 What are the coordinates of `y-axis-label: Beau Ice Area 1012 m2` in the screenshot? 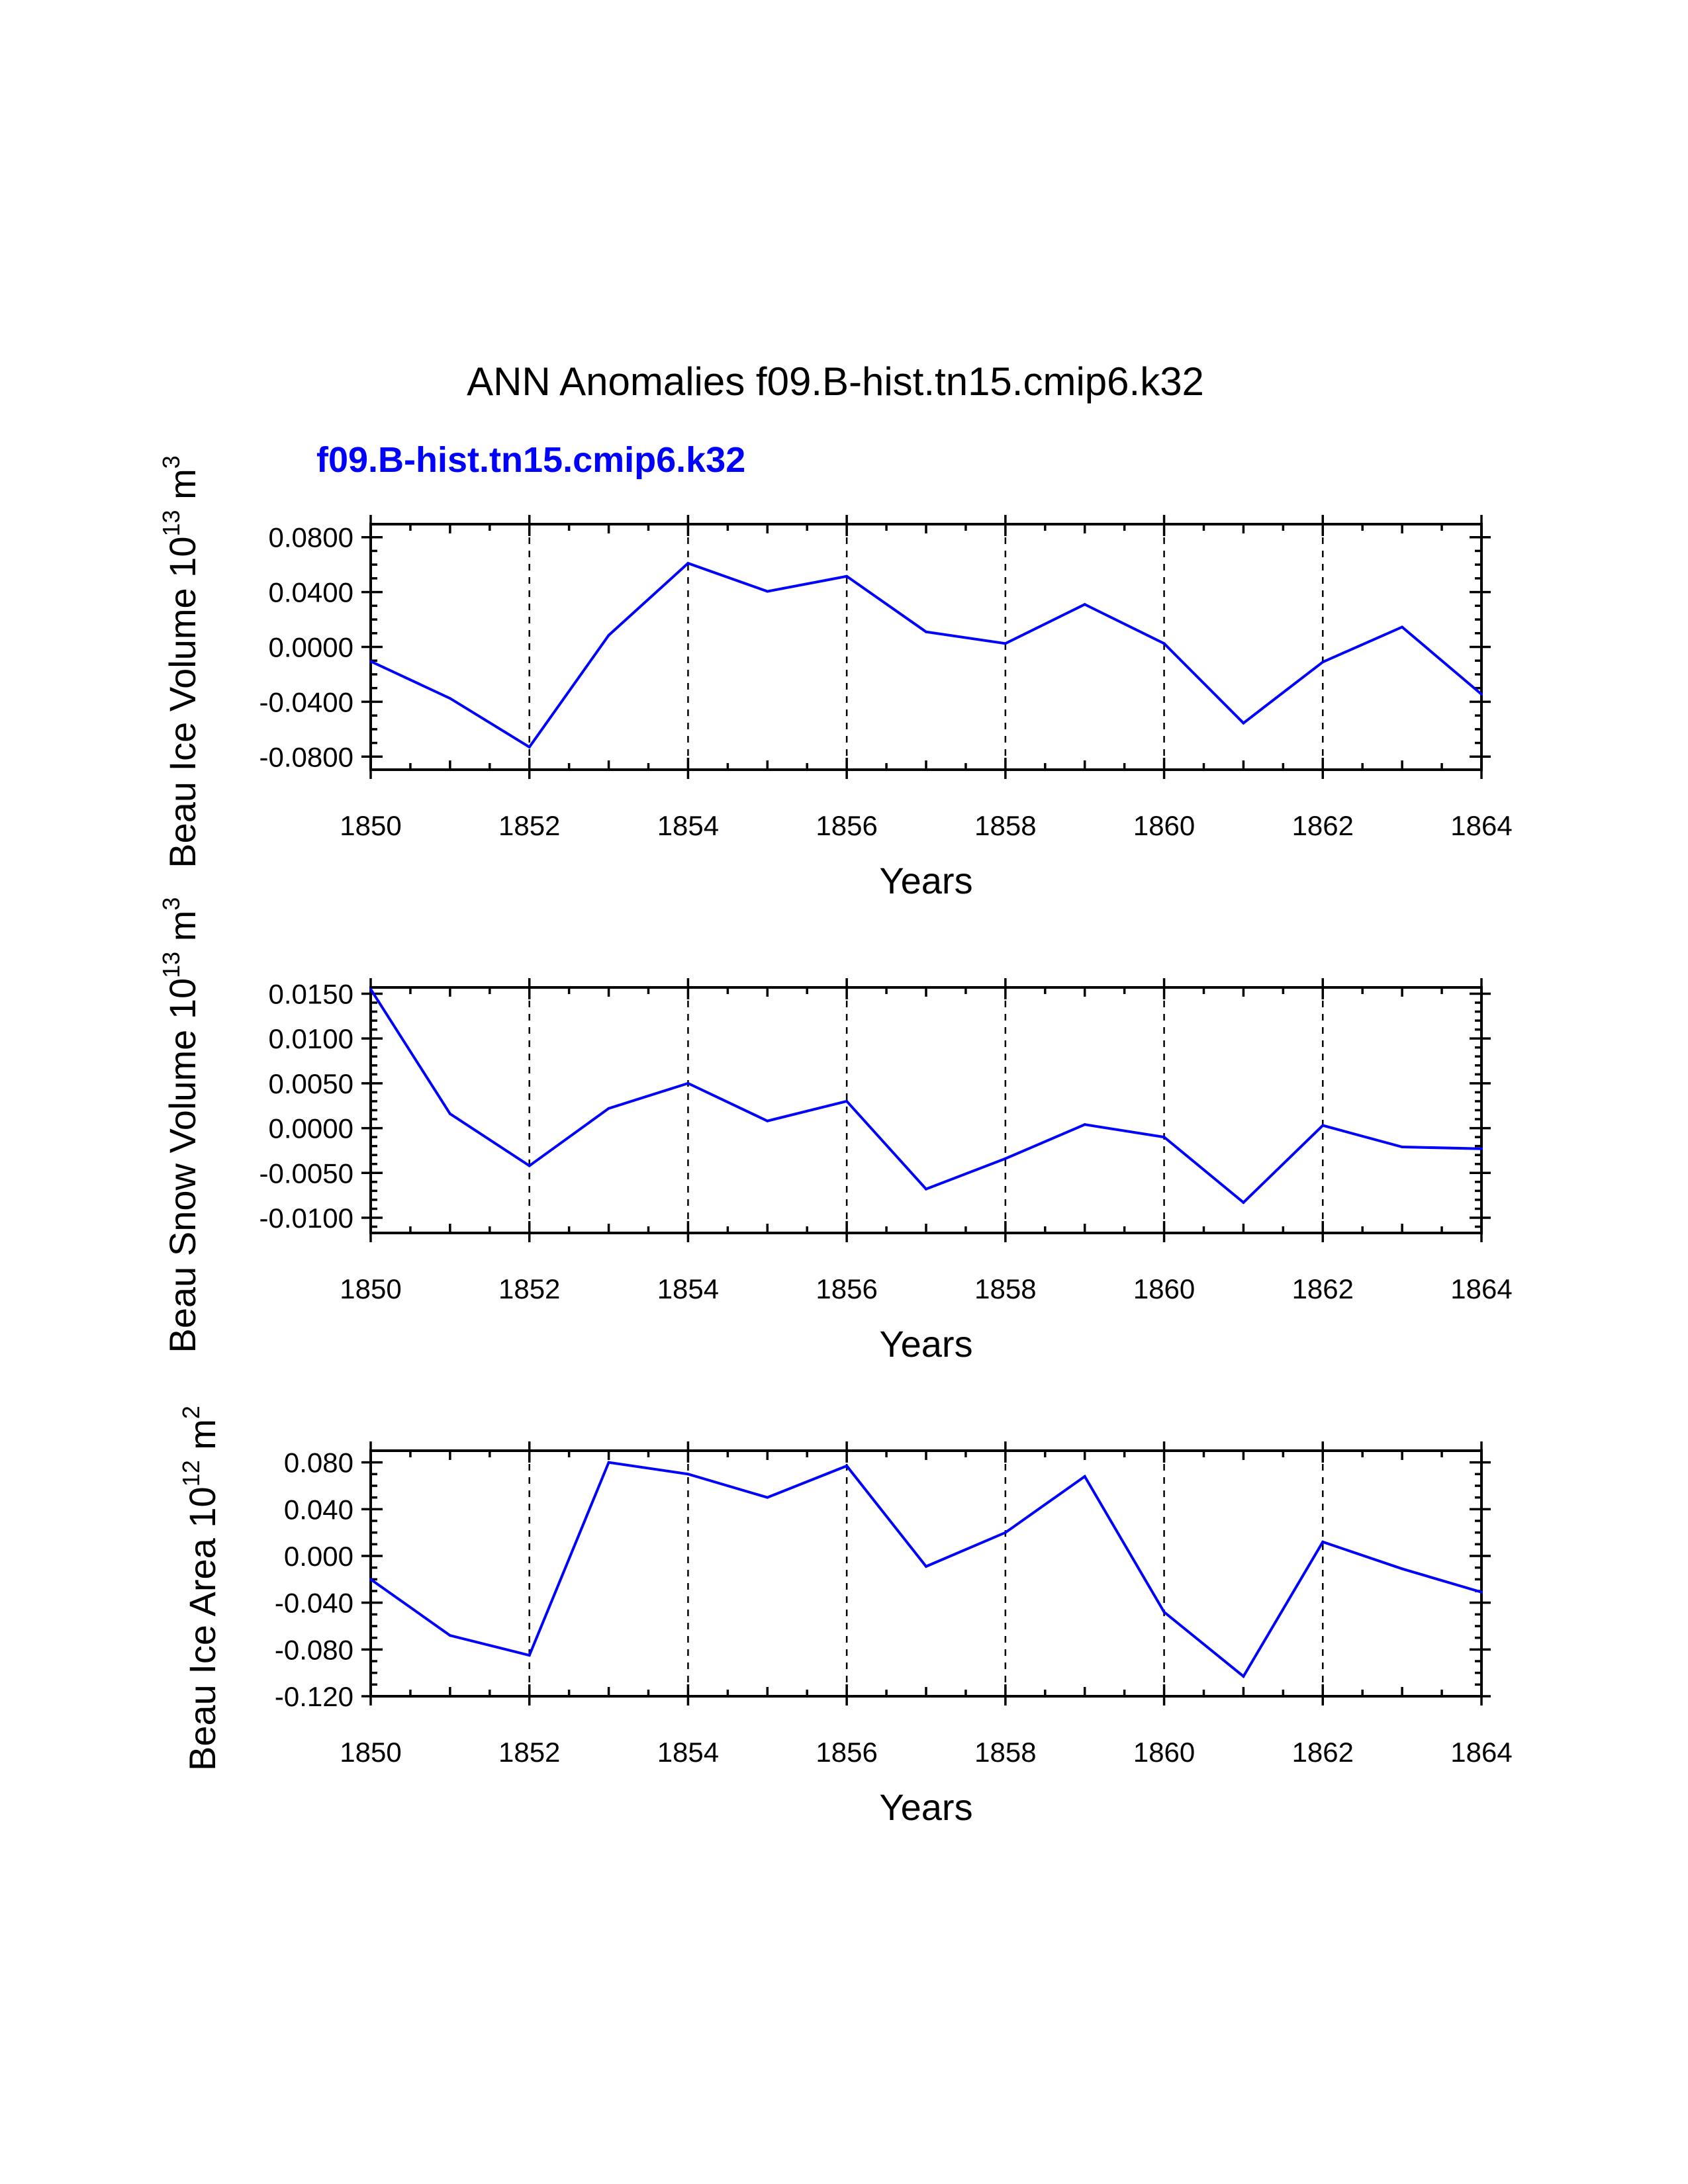 It's located at (200, 1588).